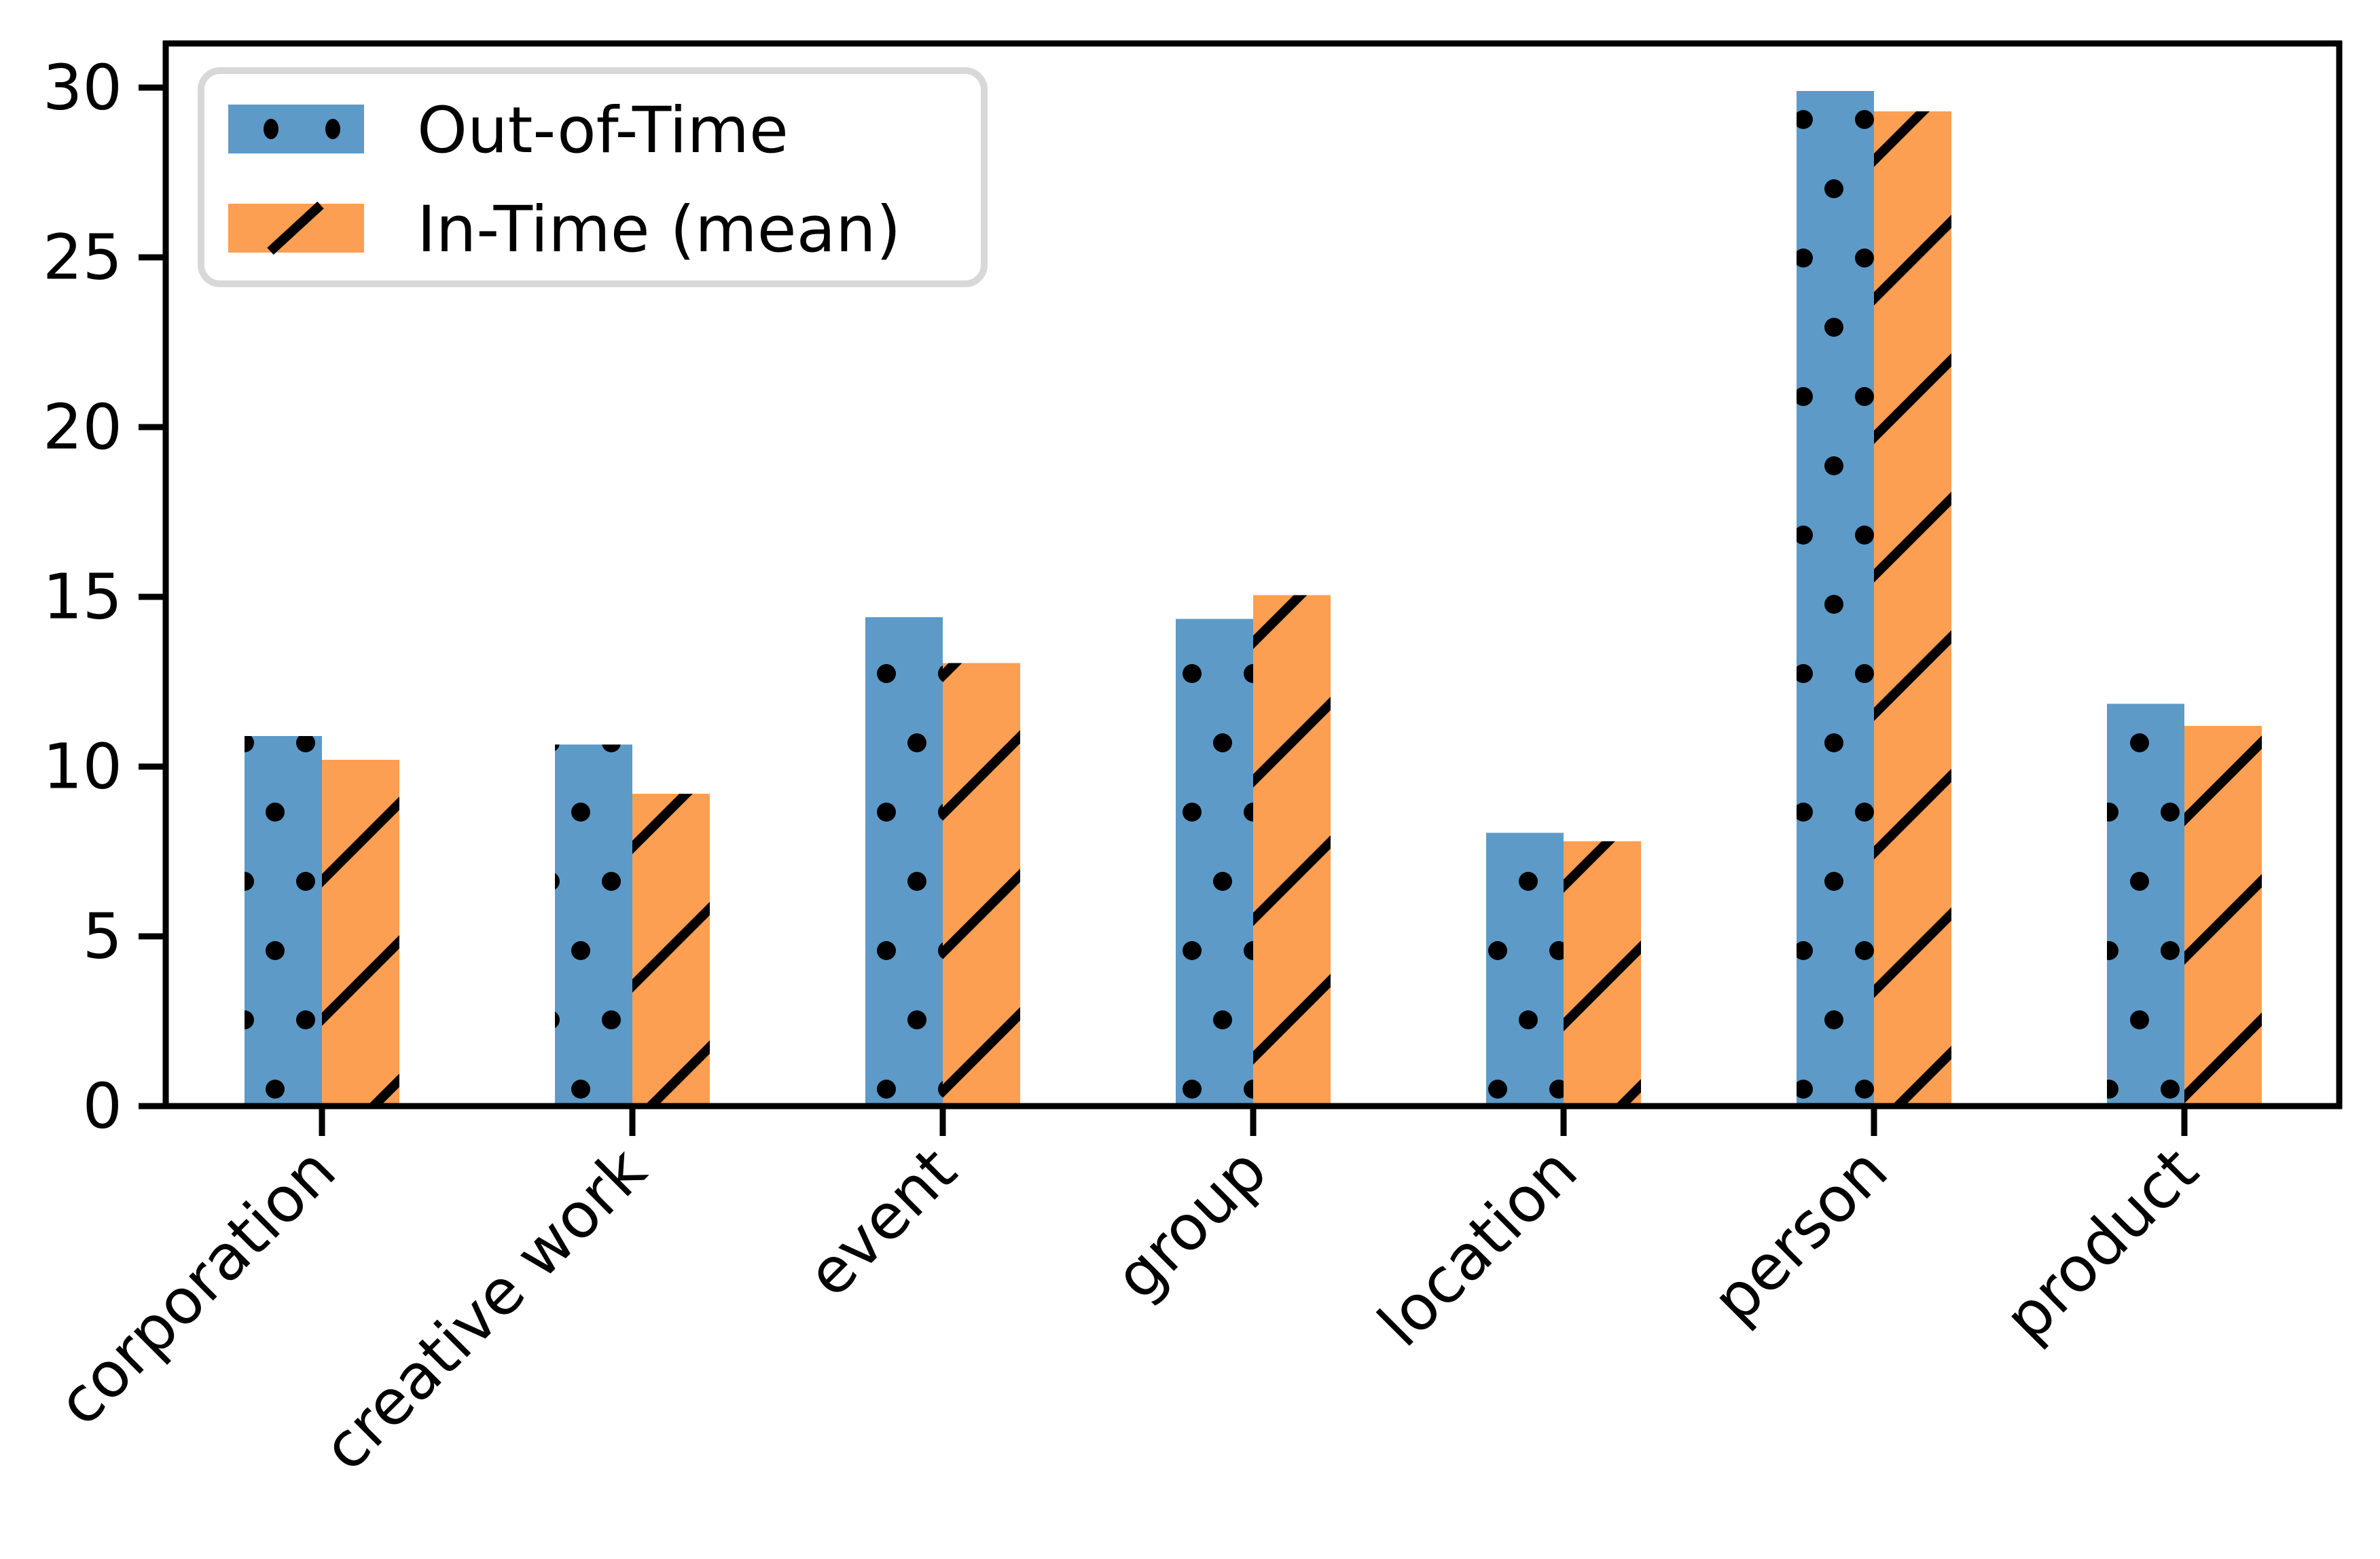 The height and width of the screenshot is (1559, 2380). Describe the element at coordinates (296, 129) in the screenshot. I see `legend-swatch-out-of-time` at that location.